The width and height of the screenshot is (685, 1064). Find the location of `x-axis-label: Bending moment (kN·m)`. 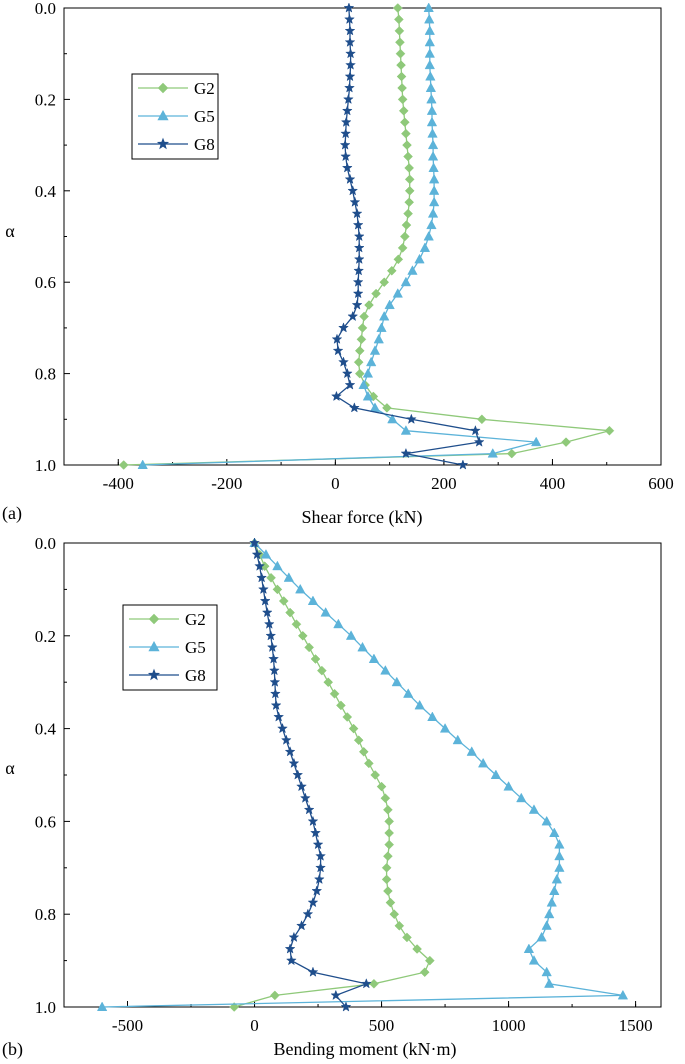

x-axis-label: Bending moment (kN·m) is located at coordinates (365, 1049).